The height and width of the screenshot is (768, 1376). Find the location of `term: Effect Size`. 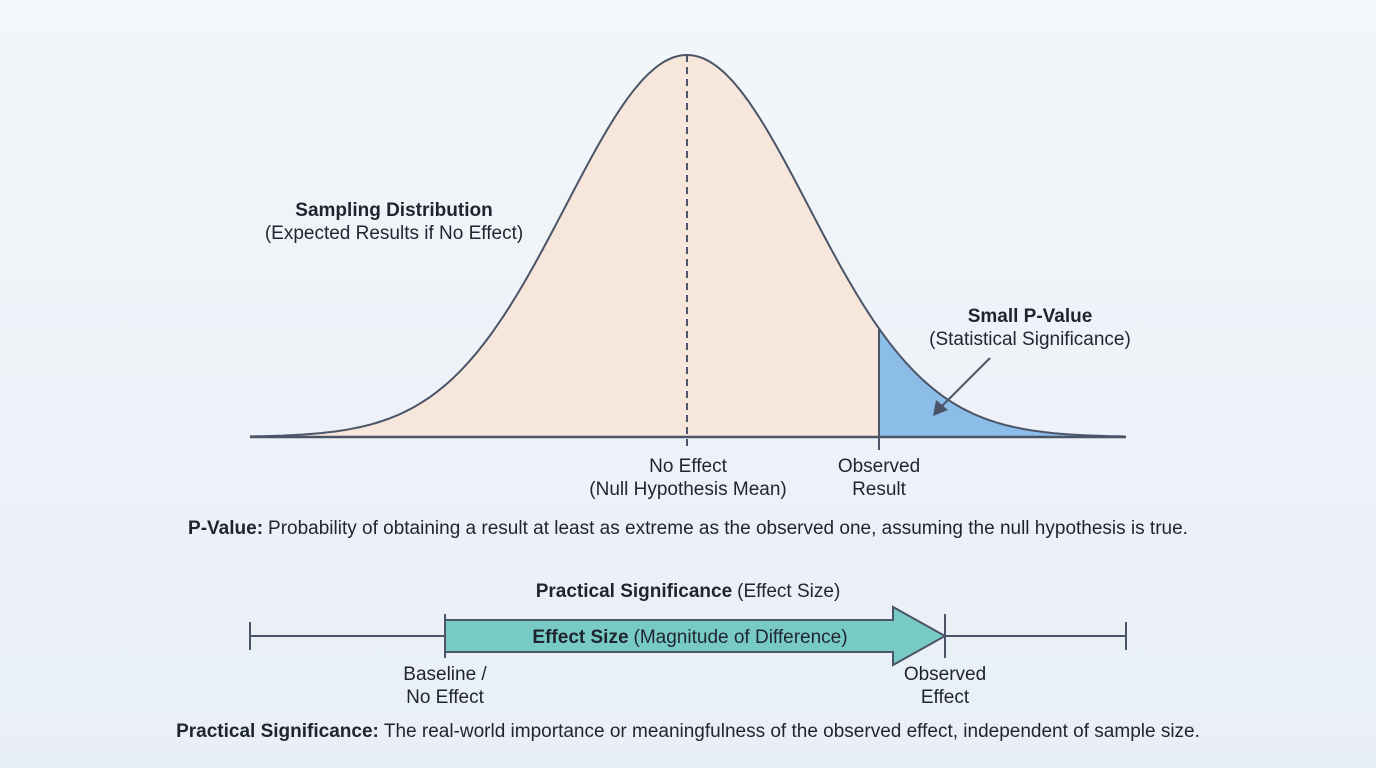

term: Effect Size is located at coordinates (580, 637).